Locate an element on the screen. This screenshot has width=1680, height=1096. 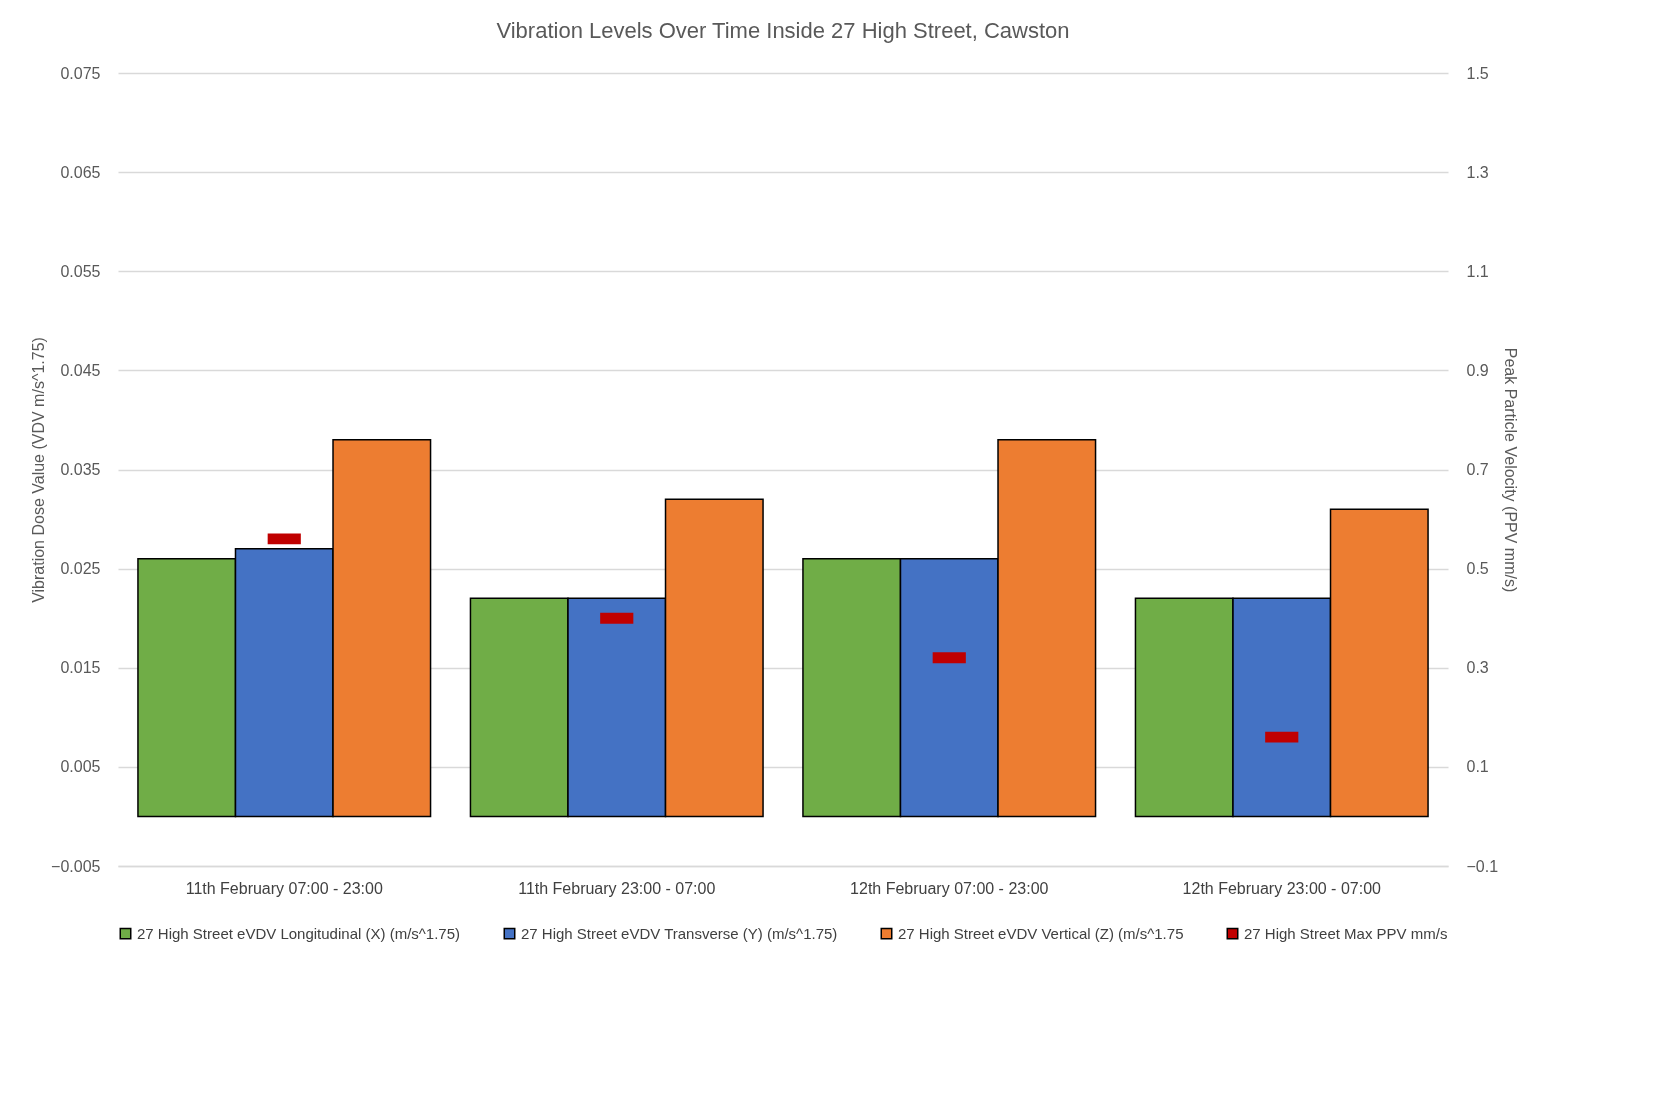
y-tick-label: 0.035 is located at coordinates (80, 469).